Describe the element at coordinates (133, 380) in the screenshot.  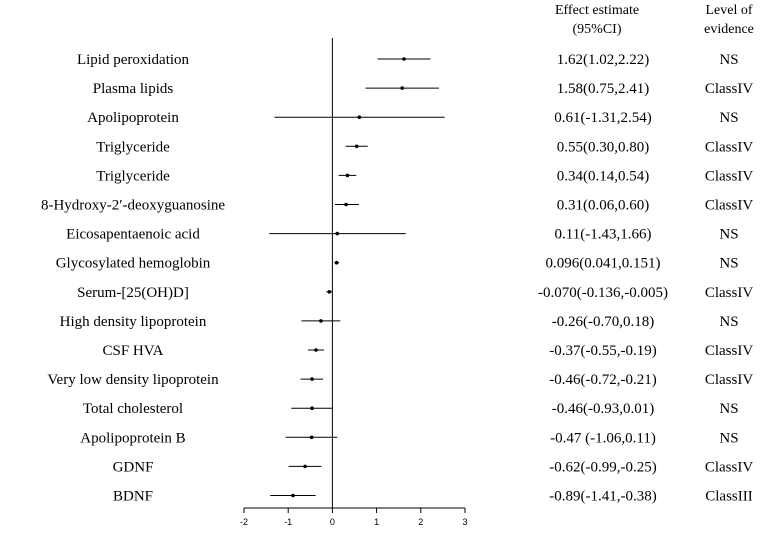
I see `row-label: Very low density lipoprotein` at that location.